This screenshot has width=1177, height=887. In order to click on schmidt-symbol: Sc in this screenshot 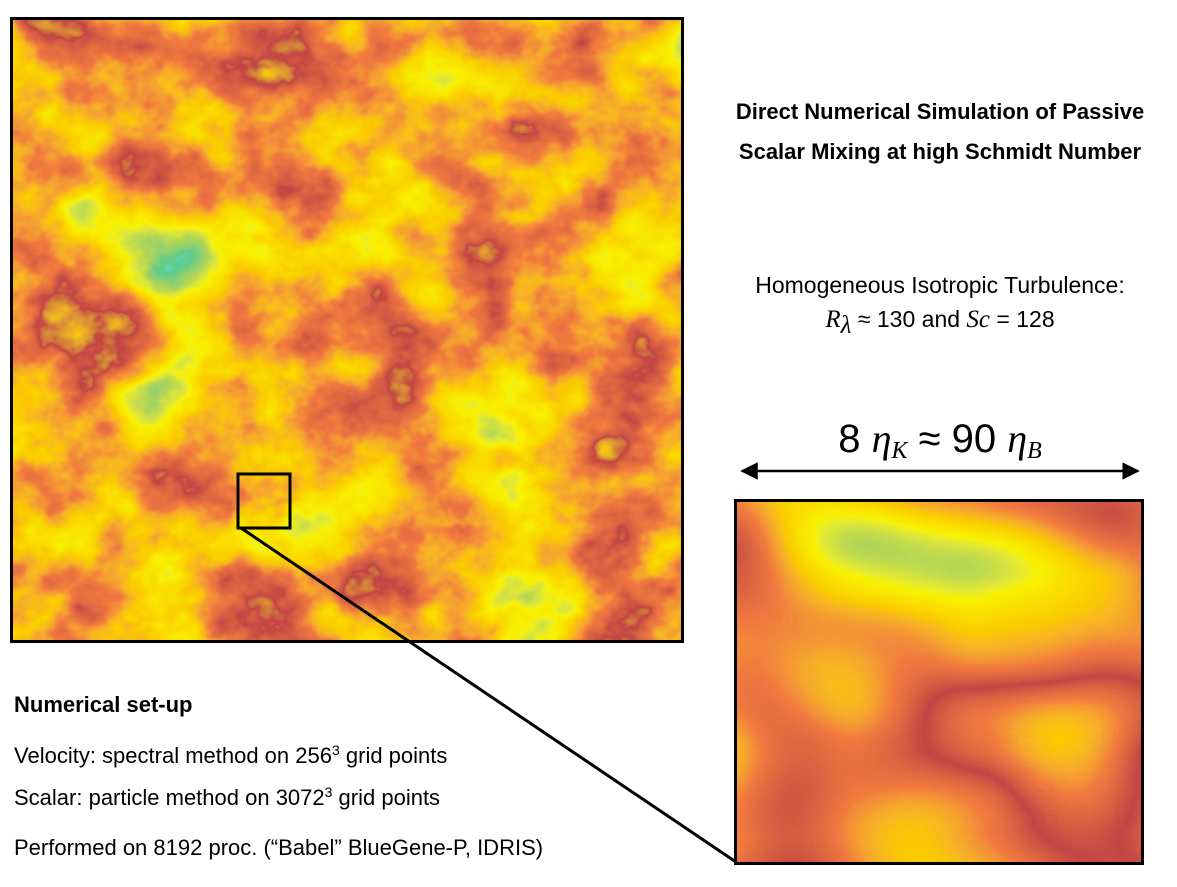, I will do `click(978, 319)`.